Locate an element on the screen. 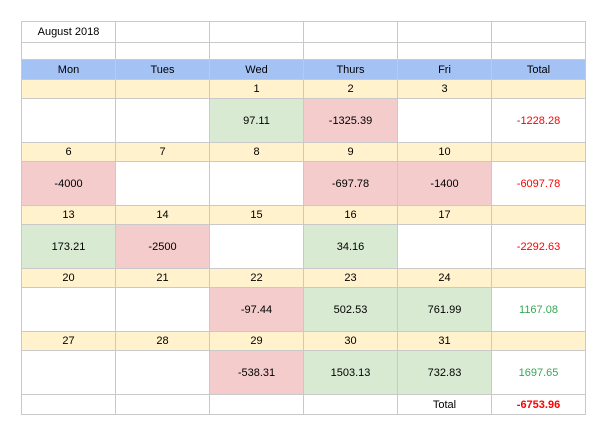  value-cell: -4000 is located at coordinates (68, 183).